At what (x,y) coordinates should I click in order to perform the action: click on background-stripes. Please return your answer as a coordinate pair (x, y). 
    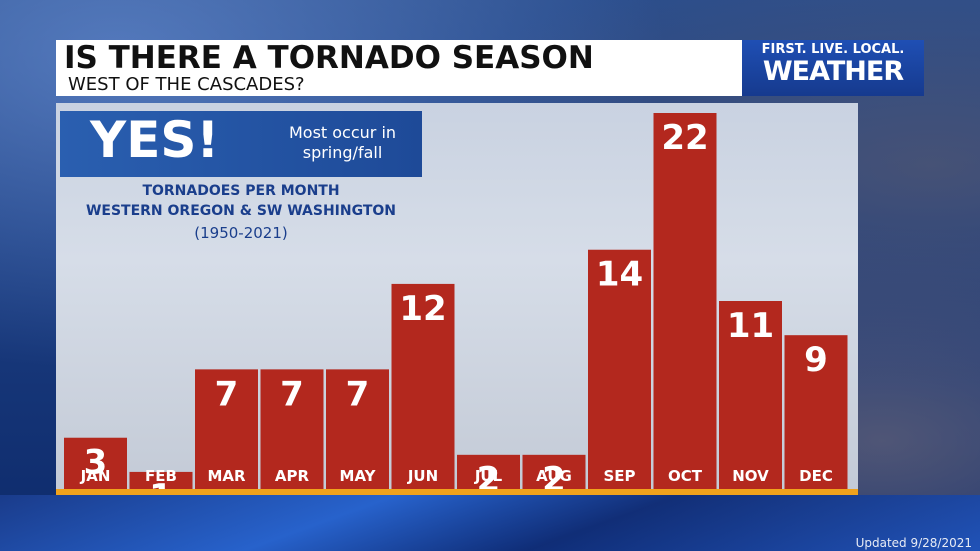
    Looking at the image, I should click on (490, 523).